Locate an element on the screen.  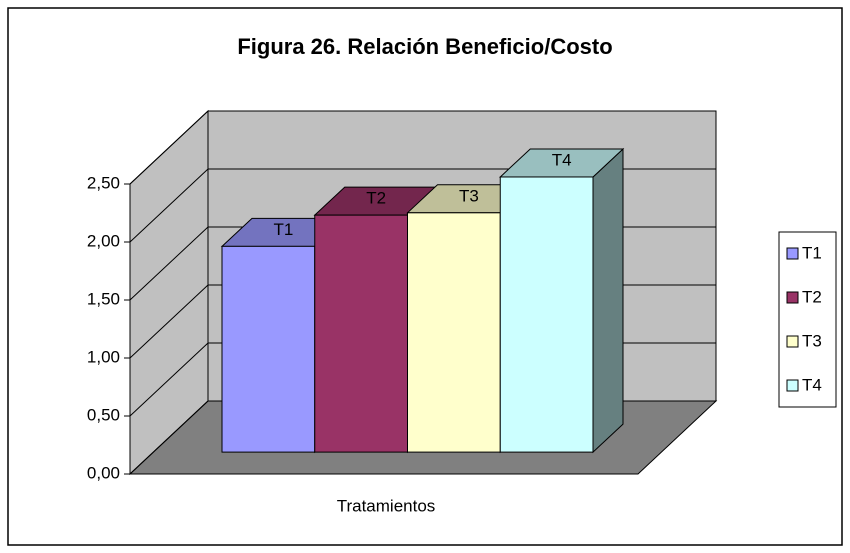
legend-label: T1 is located at coordinates (812, 252).